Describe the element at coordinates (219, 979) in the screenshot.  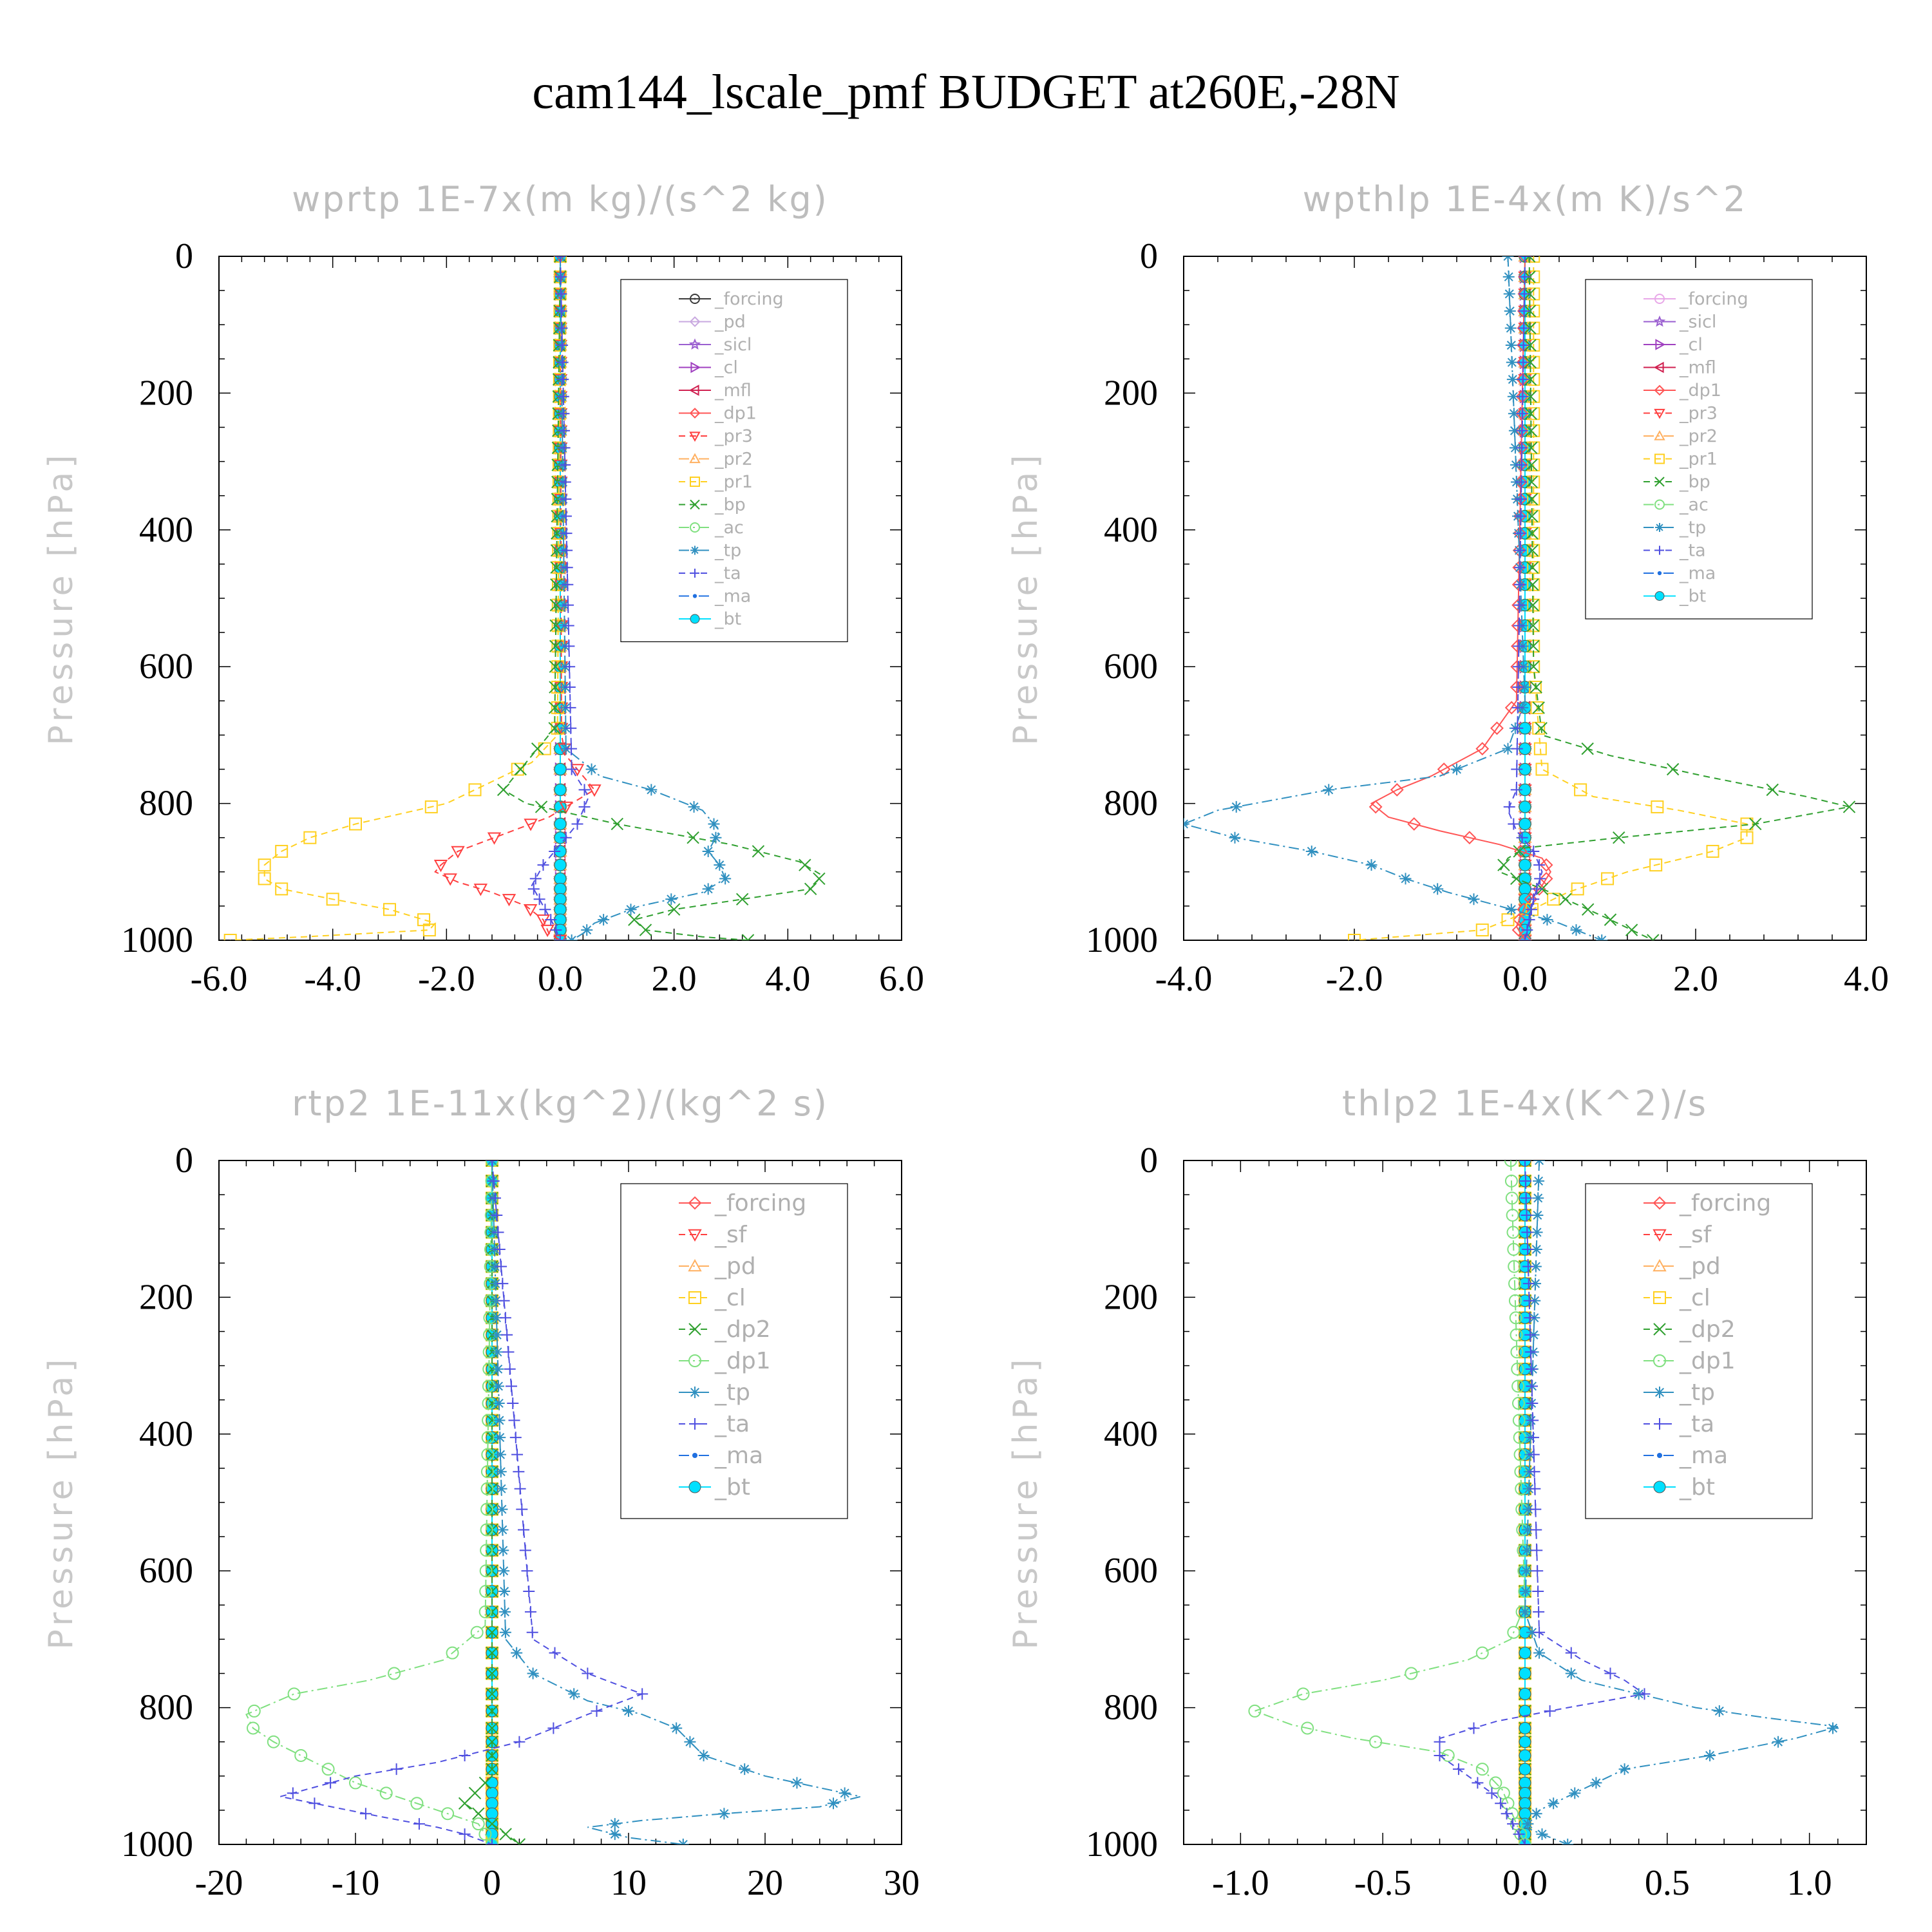
I see `x-tick-label: -6.0` at that location.